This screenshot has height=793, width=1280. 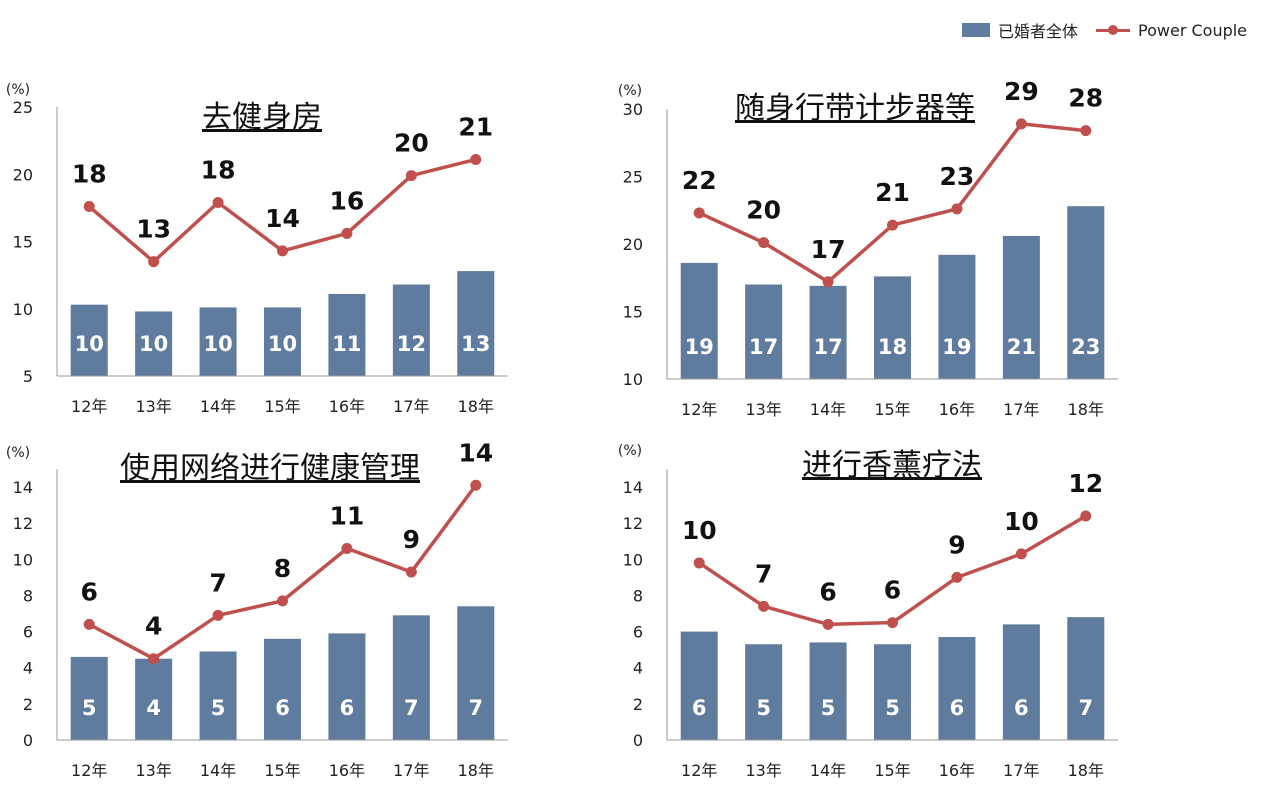 I want to click on legend: 已婚者全体 Power Couple, so click(x=1113, y=30).